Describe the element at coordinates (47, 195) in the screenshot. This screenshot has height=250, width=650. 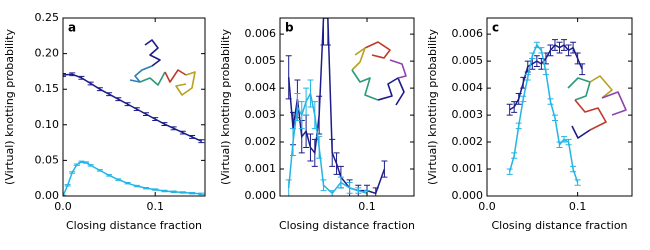
I see `y-tick-label: 0.00` at that location.